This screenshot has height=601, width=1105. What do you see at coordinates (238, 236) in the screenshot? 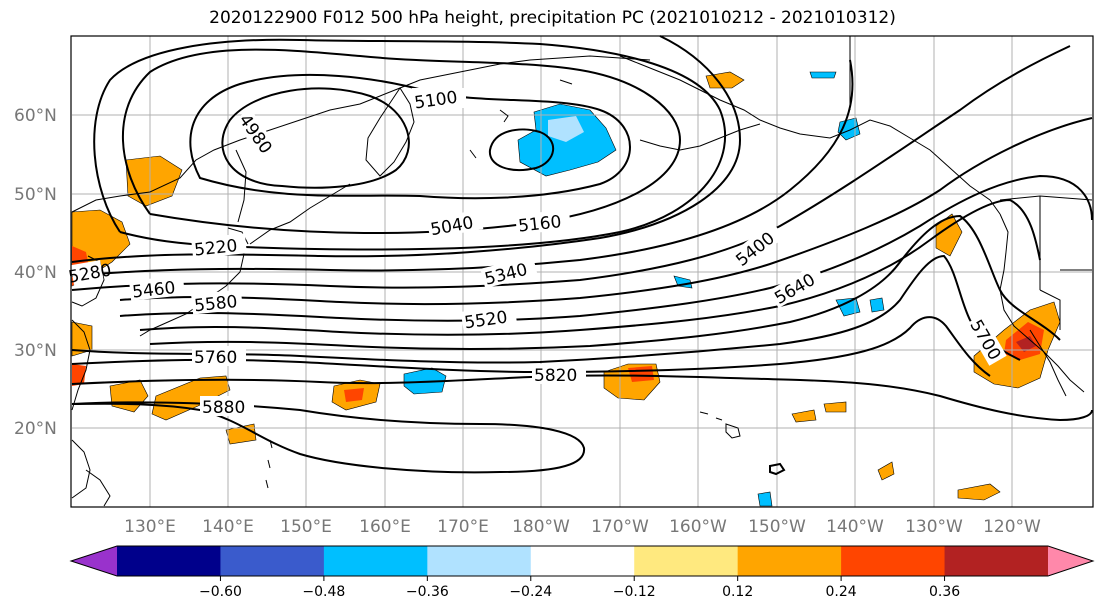
I see `coast-japan-hokkaido` at bounding box center [238, 236].